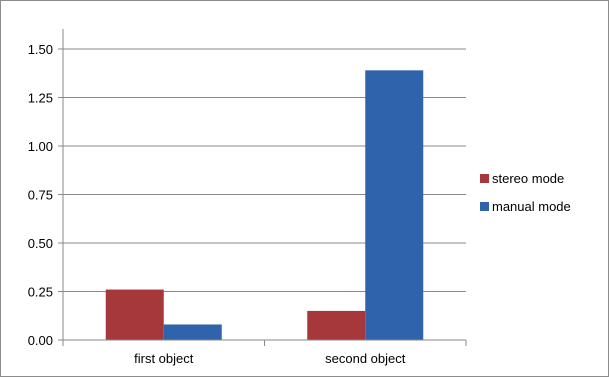 The width and height of the screenshot is (609, 377). I want to click on y-tick-label: 0.50, so click(40, 243).